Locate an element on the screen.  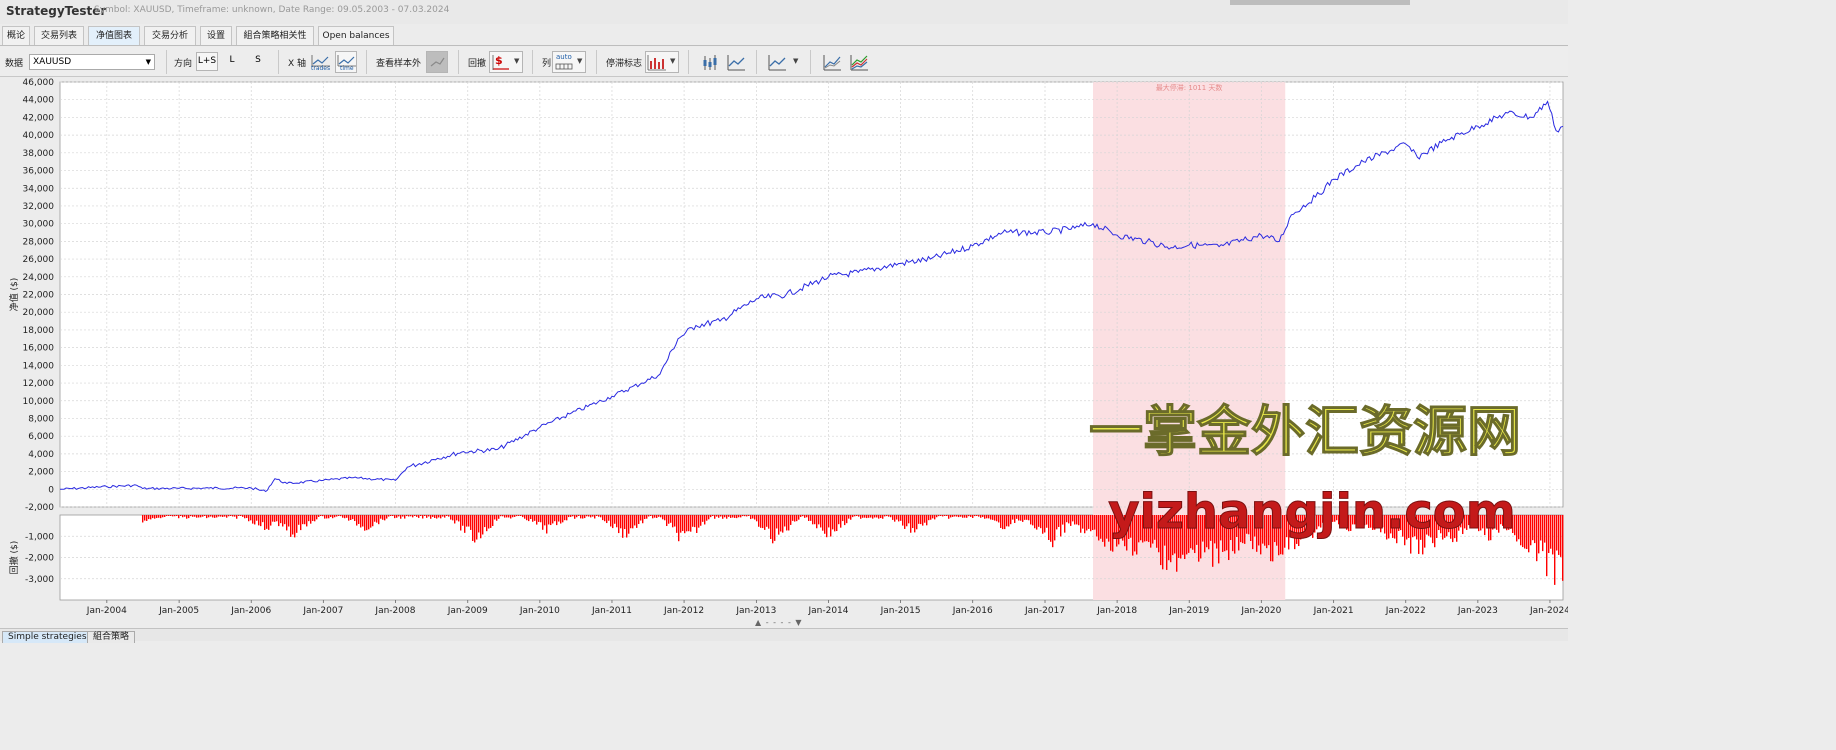
chart-type-dropdown: ▼ is located at coordinates (783, 62).